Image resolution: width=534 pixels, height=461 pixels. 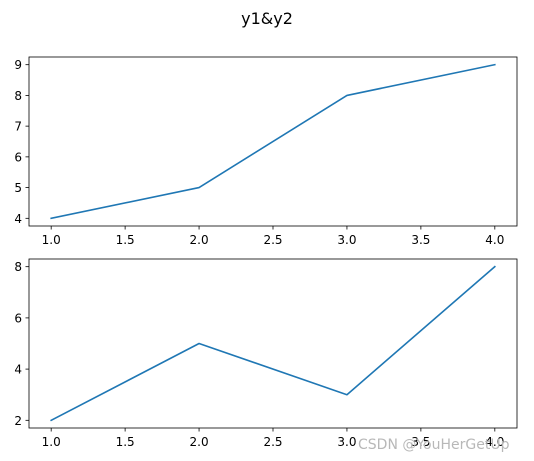 I want to click on y-tick-label: 7, so click(x=18, y=127).